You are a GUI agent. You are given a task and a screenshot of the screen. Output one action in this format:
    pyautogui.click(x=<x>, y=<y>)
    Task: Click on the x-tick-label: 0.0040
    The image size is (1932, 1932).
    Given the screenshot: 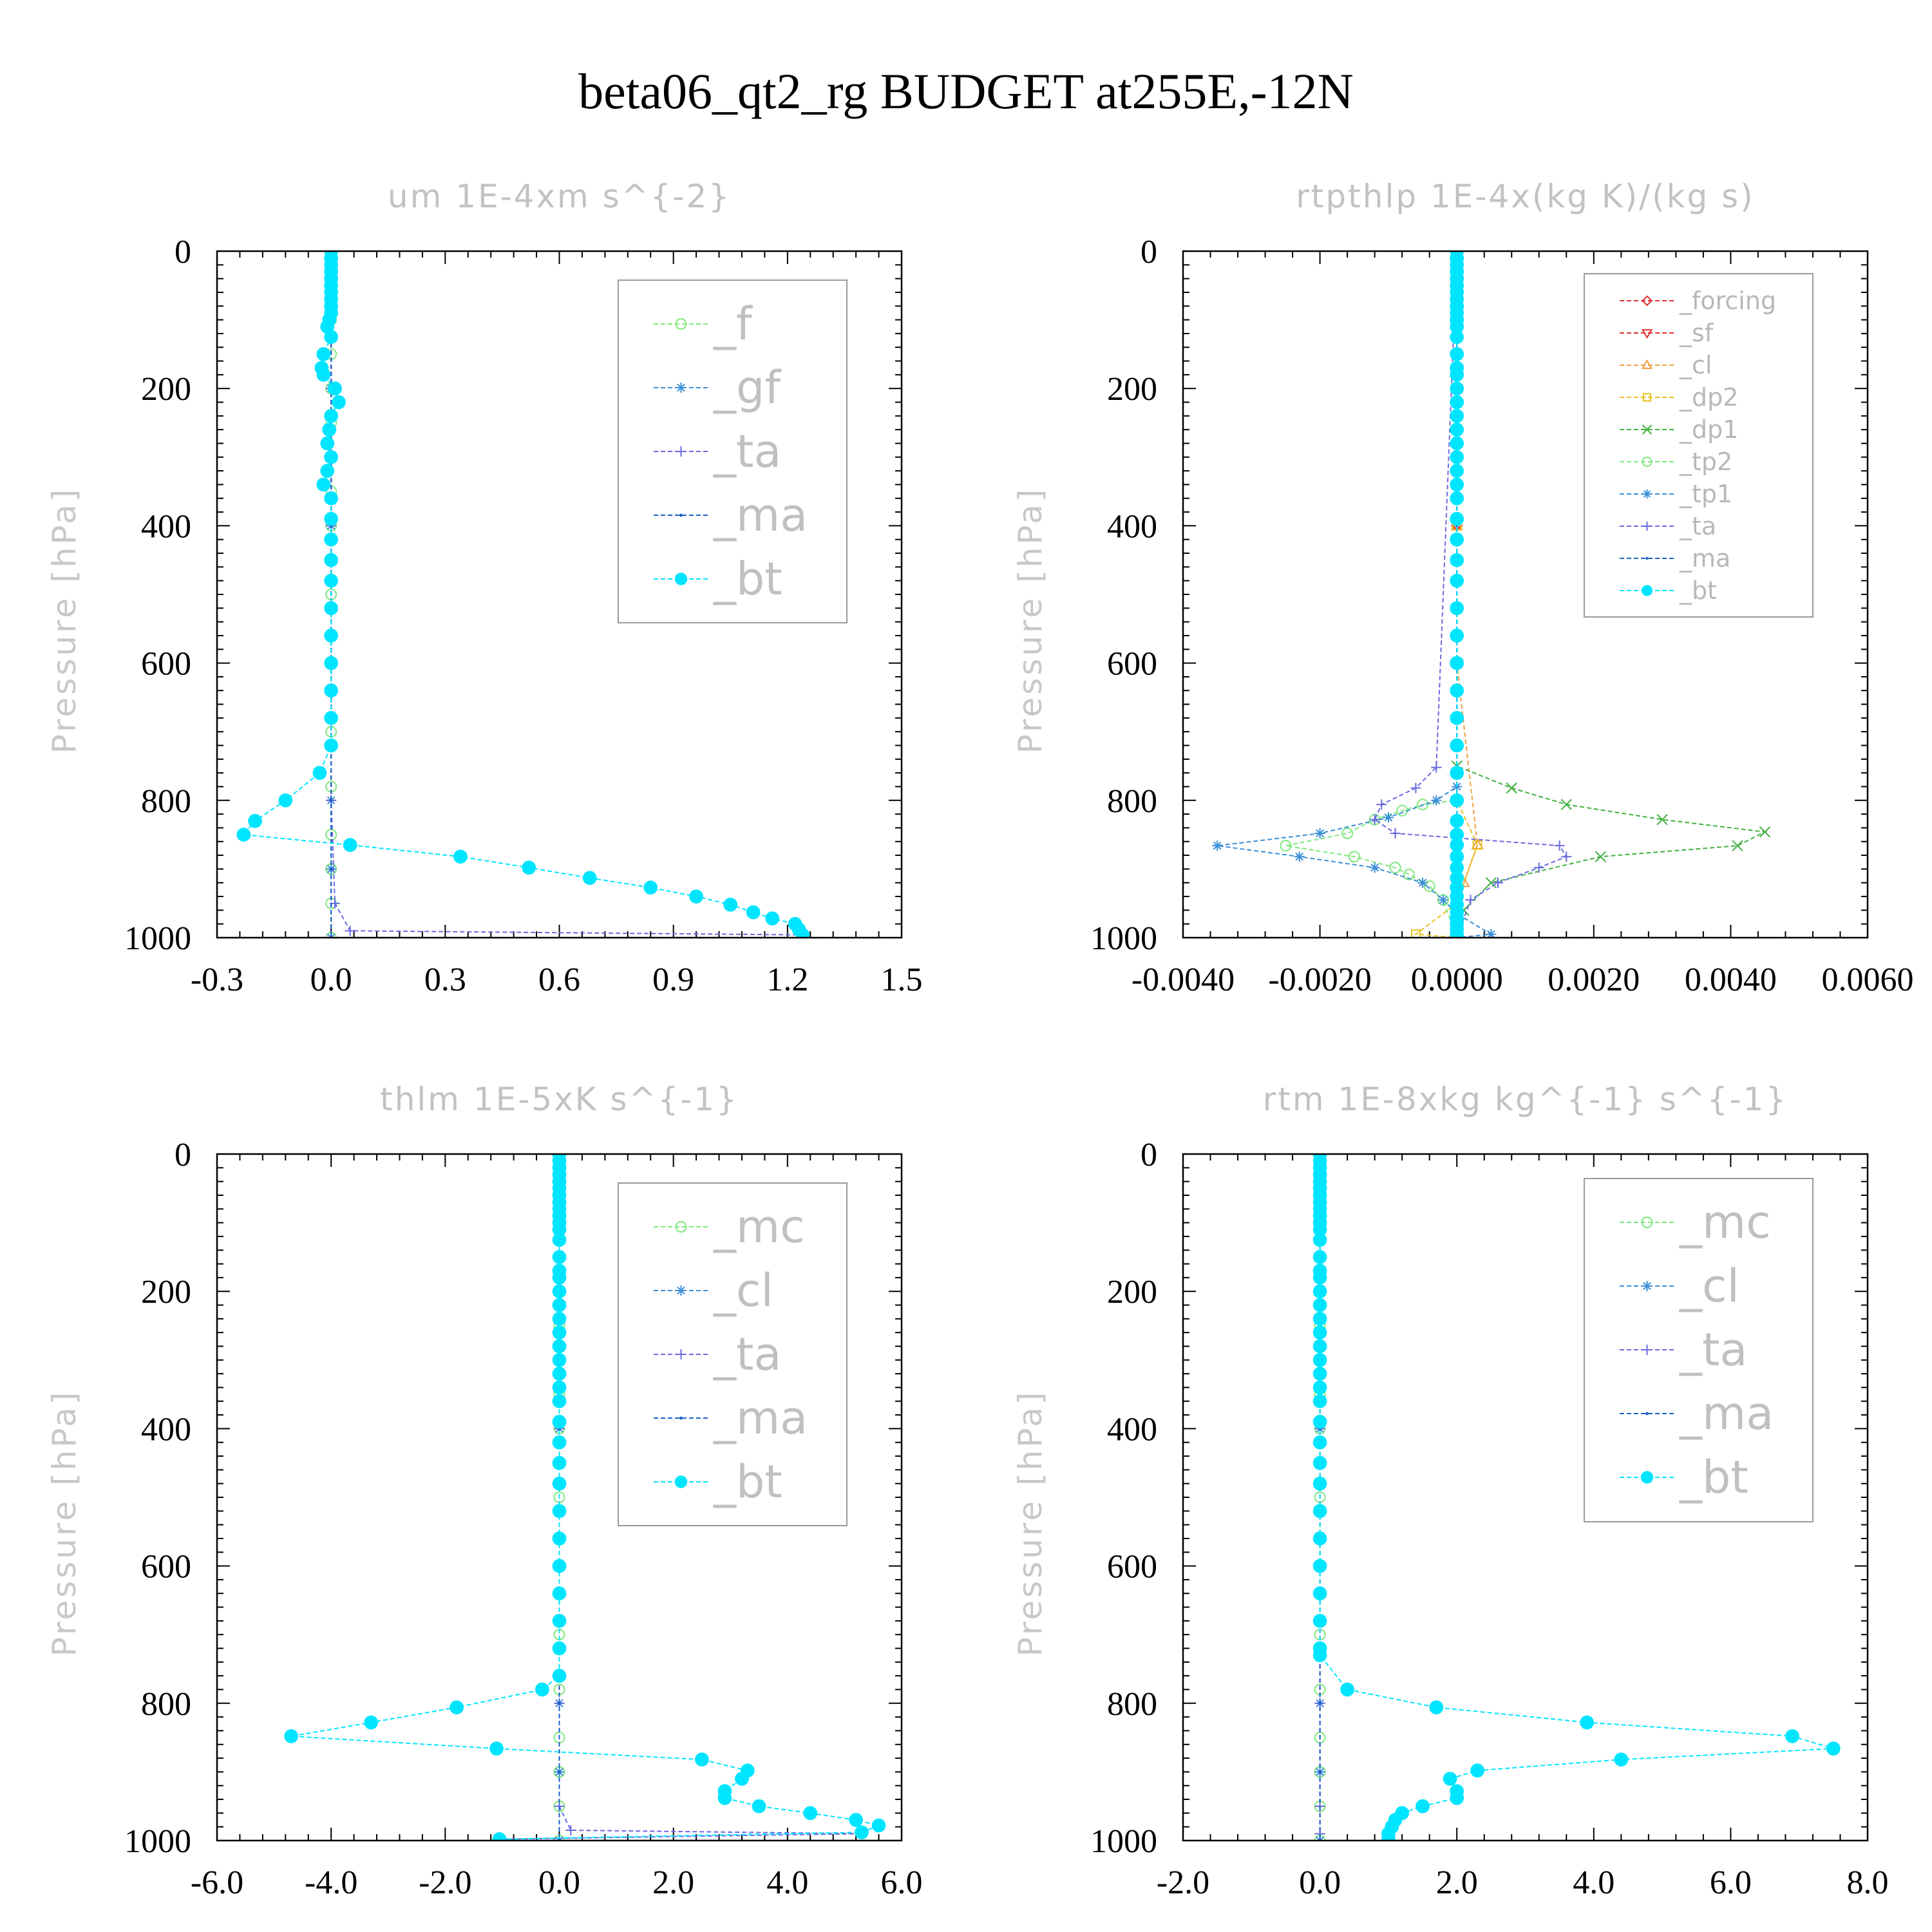 What is the action you would take?
    pyautogui.click(x=1731, y=979)
    